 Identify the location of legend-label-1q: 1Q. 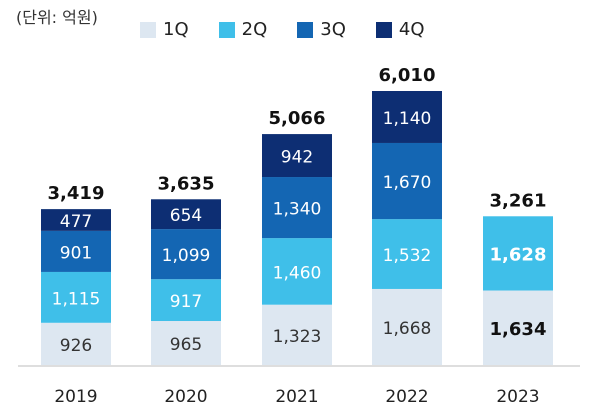
(176, 29).